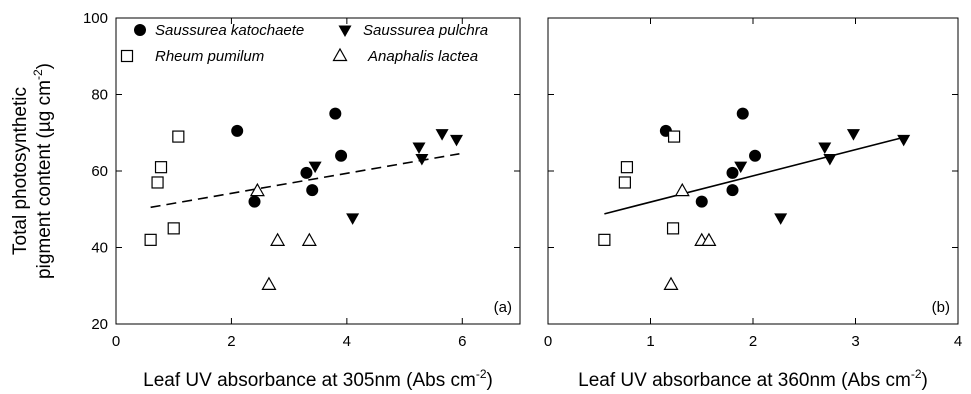 This screenshot has width=971, height=394. What do you see at coordinates (650, 341) in the screenshot?
I see `x-tick-label: 1` at bounding box center [650, 341].